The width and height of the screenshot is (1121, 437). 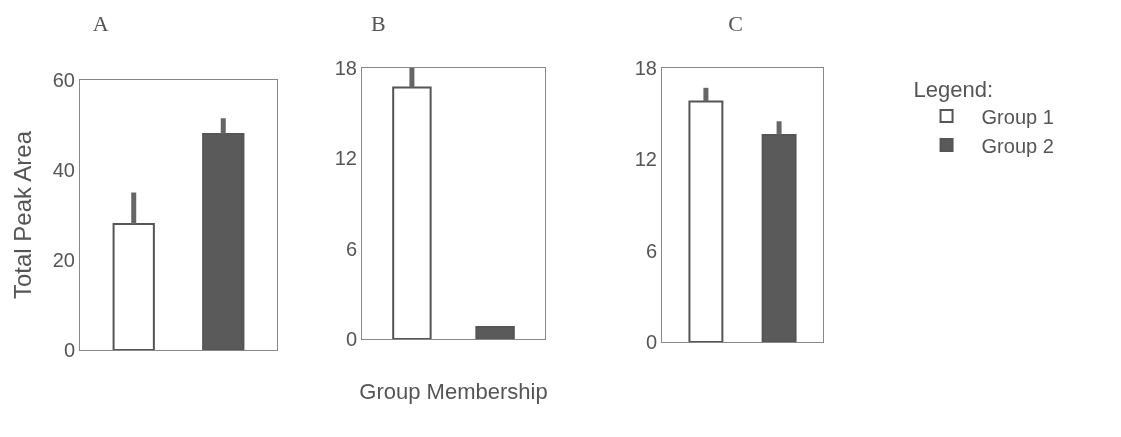 I want to click on x-axis-title: Group Membership, so click(x=453, y=391).